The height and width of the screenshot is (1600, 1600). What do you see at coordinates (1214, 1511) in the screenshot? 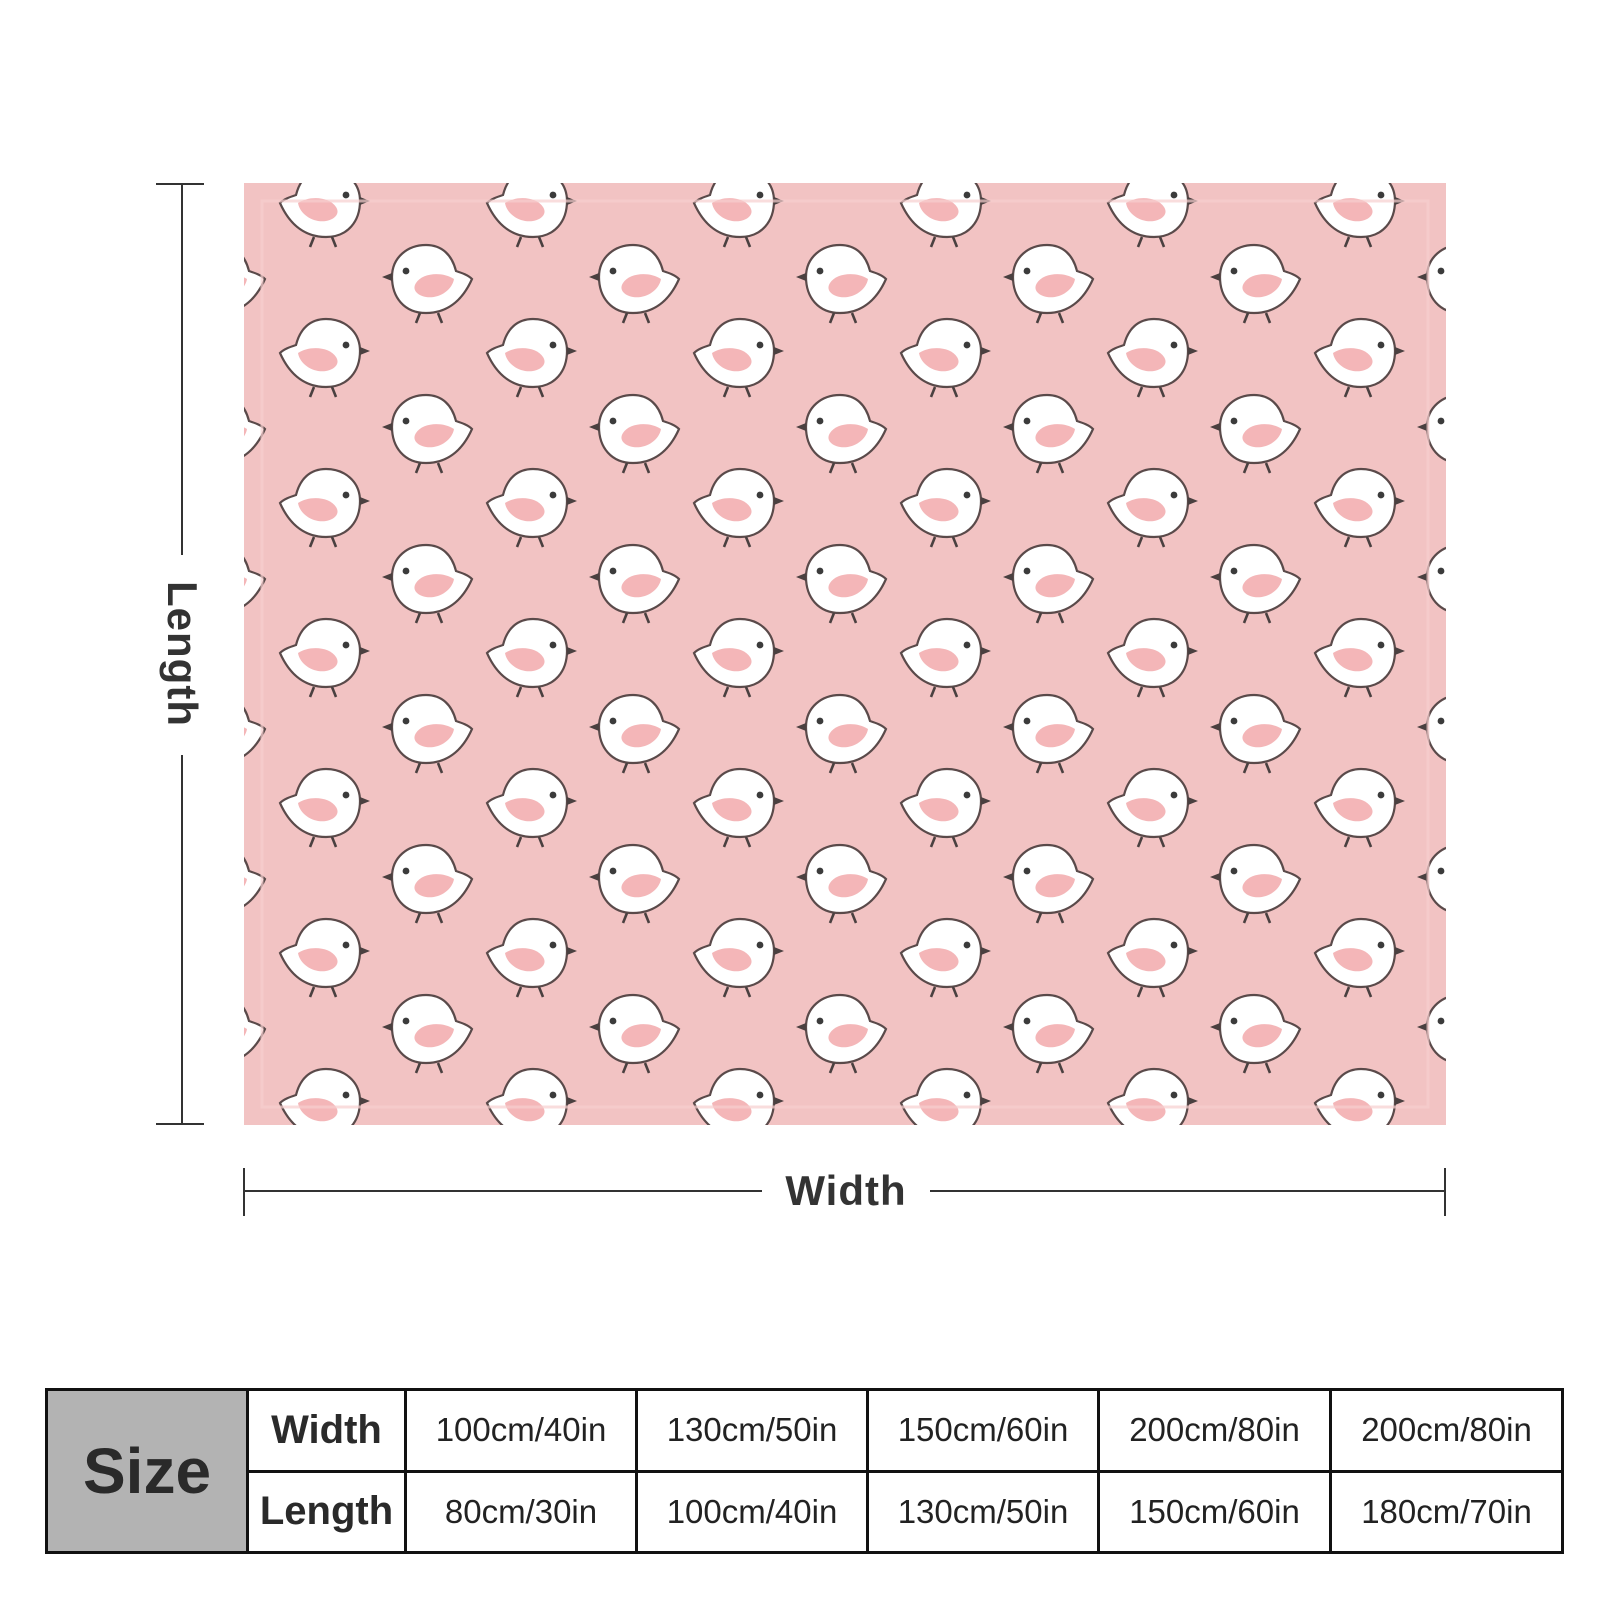
I see `table-cell-length: 150cm/60in` at bounding box center [1214, 1511].